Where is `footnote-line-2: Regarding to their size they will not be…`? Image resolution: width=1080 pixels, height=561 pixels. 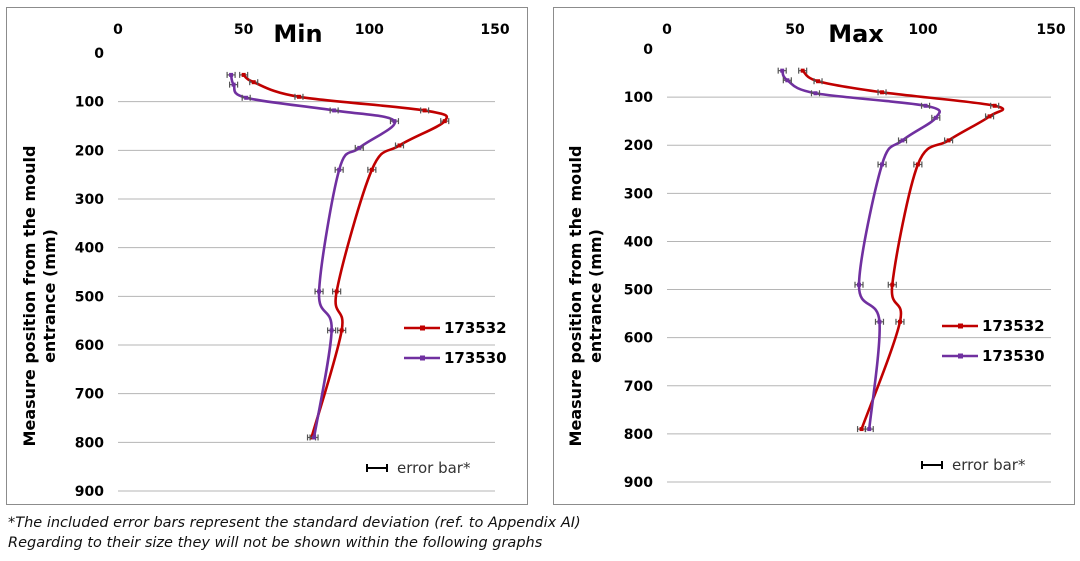
footnote-line-2: Regarding to their size they will not be… is located at coordinates (275, 543).